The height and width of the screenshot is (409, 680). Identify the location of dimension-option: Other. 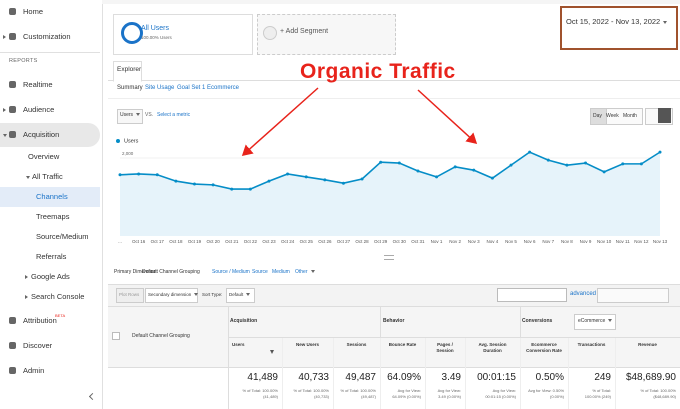
(305, 272).